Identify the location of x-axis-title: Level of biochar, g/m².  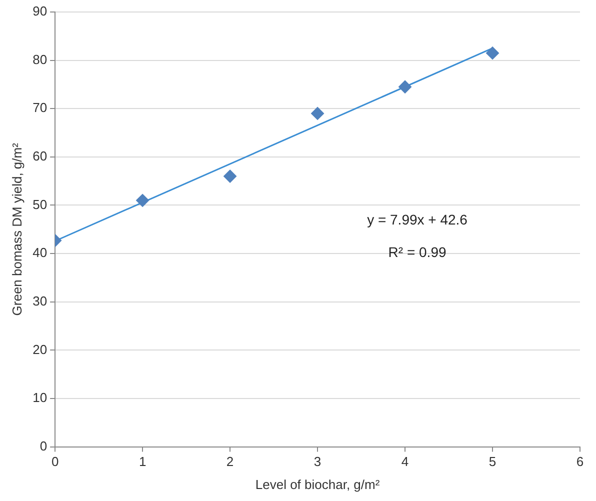
(317, 484).